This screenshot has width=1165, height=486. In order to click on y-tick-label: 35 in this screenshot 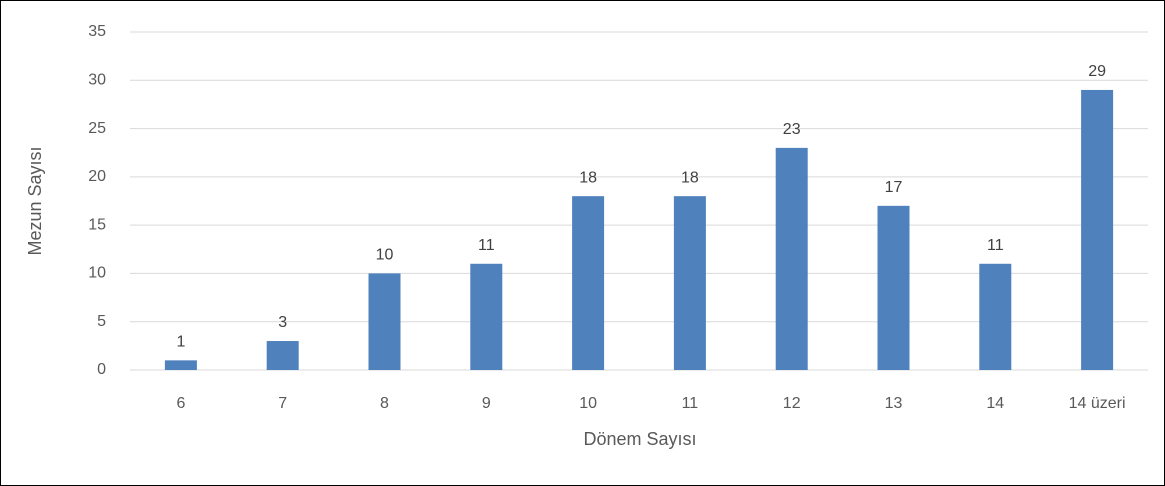, I will do `click(97, 31)`.